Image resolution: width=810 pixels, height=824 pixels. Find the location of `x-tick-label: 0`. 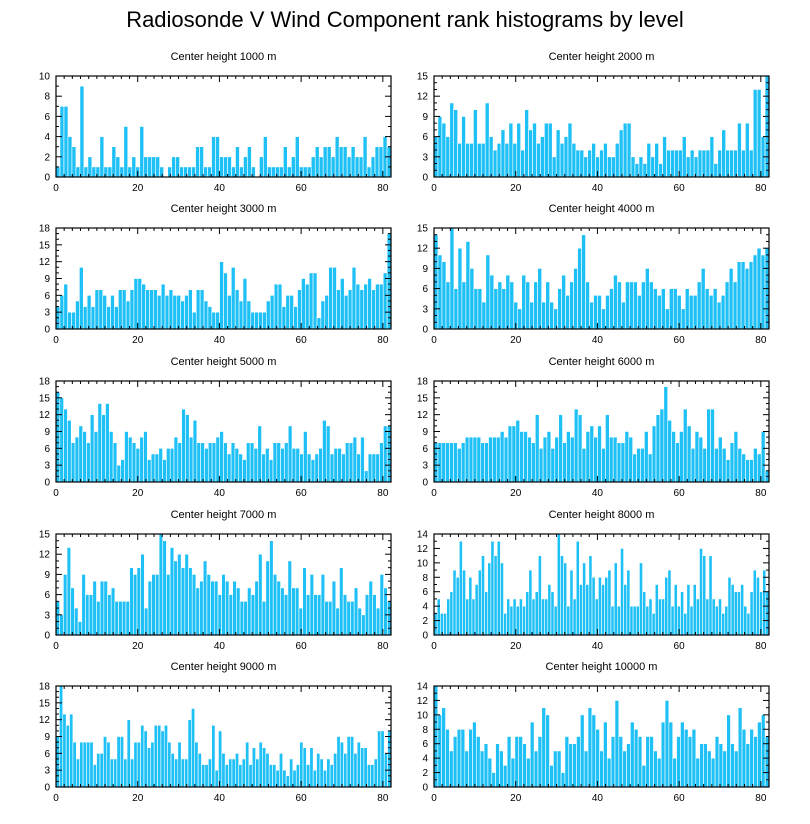

x-tick-label: 0 is located at coordinates (434, 646).